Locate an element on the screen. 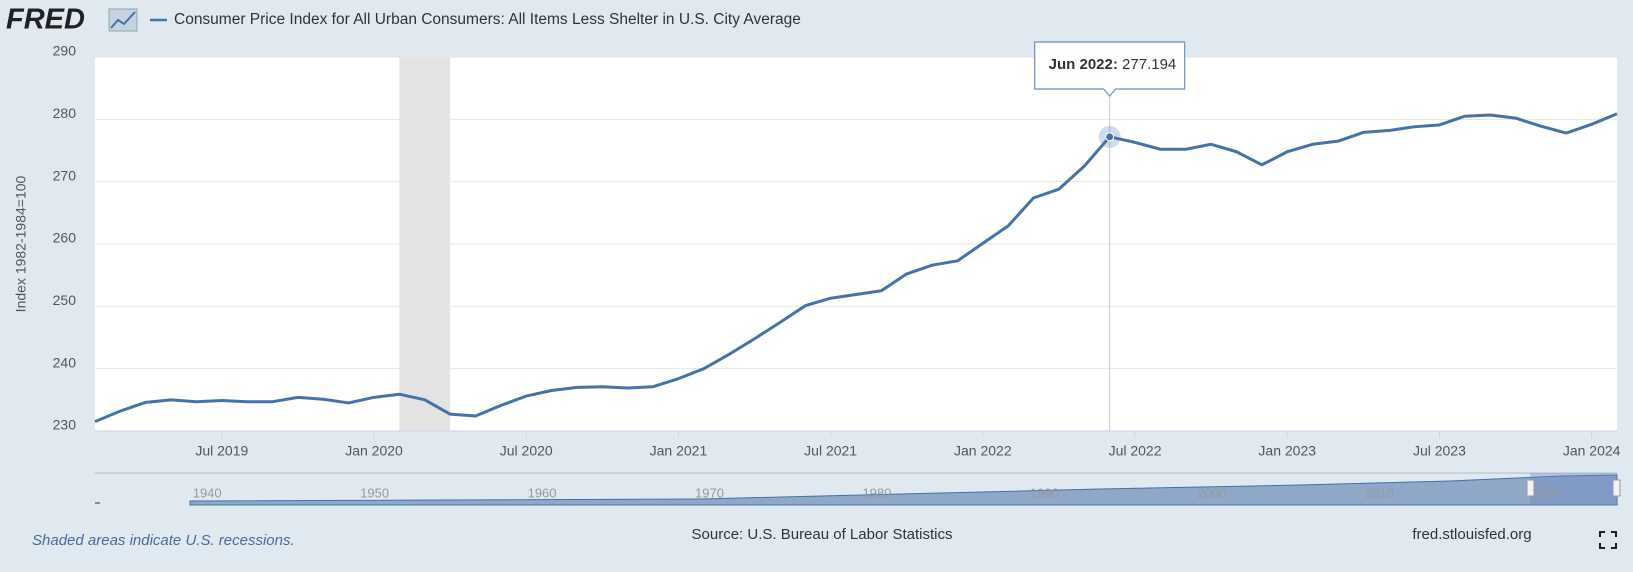 Image resolution: width=1633 pixels, height=572 pixels. y-axis-label: Index 1982-1984=100 is located at coordinates (21, 243).